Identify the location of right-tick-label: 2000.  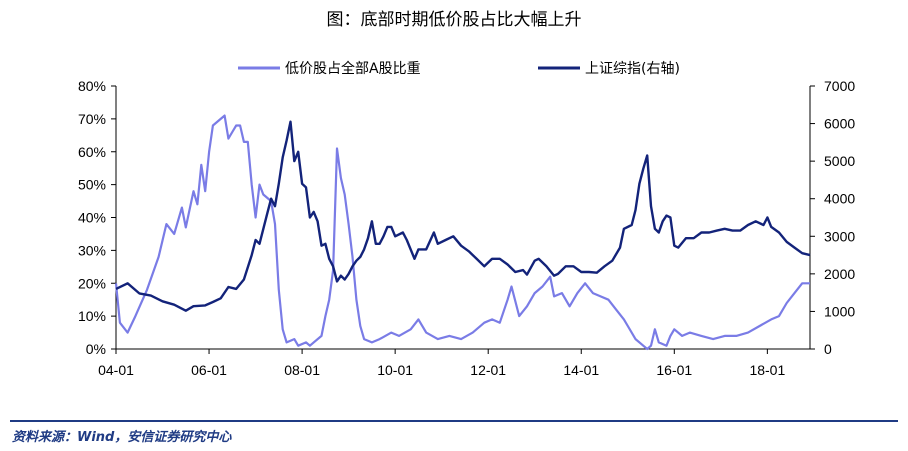
(839, 274).